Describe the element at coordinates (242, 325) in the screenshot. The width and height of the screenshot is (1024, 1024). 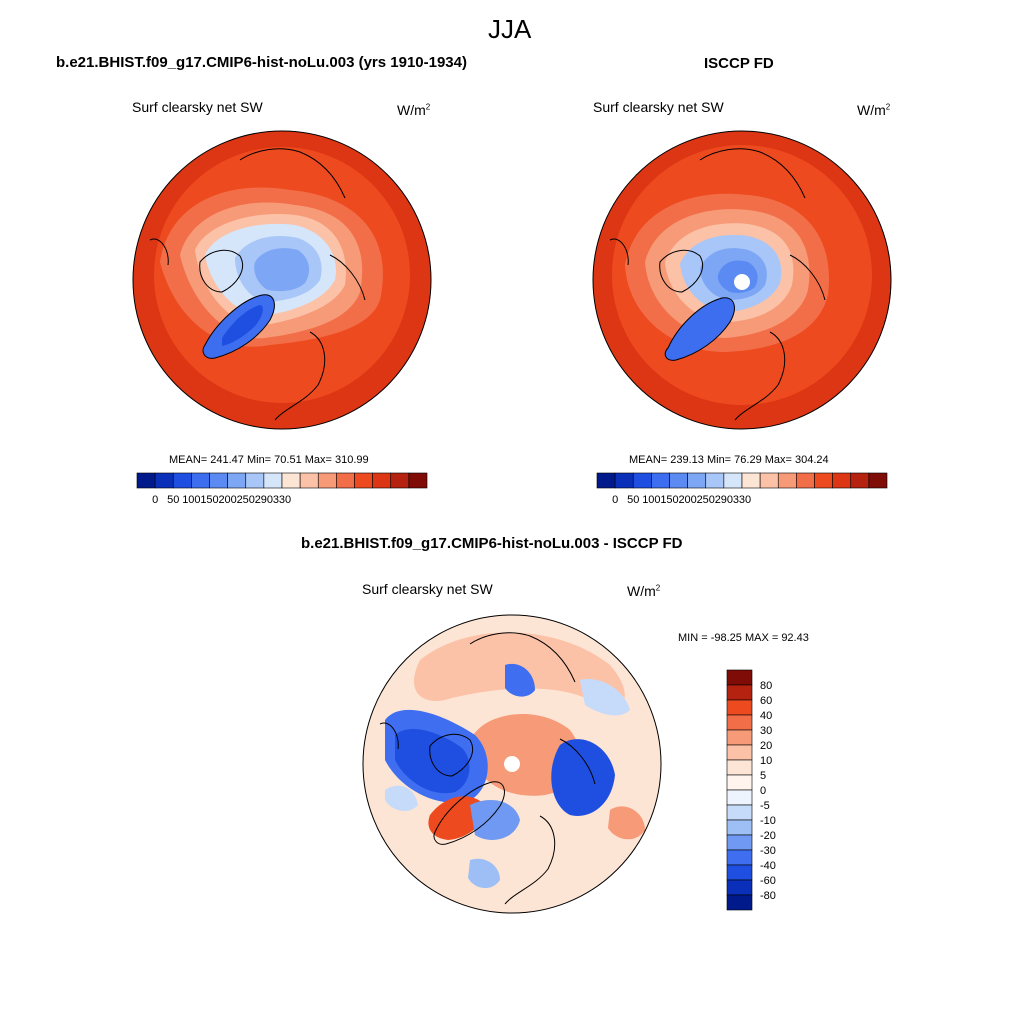
I see `greenland-interior` at that location.